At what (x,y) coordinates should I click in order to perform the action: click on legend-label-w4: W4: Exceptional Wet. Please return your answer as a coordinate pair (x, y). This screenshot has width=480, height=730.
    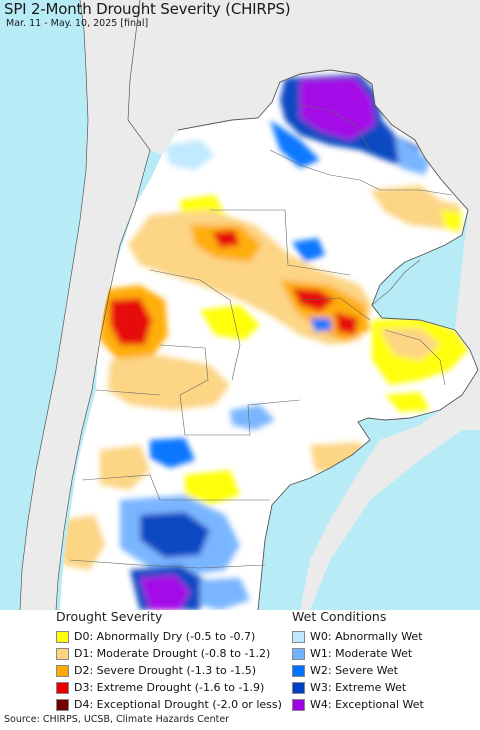
    Looking at the image, I should click on (367, 704).